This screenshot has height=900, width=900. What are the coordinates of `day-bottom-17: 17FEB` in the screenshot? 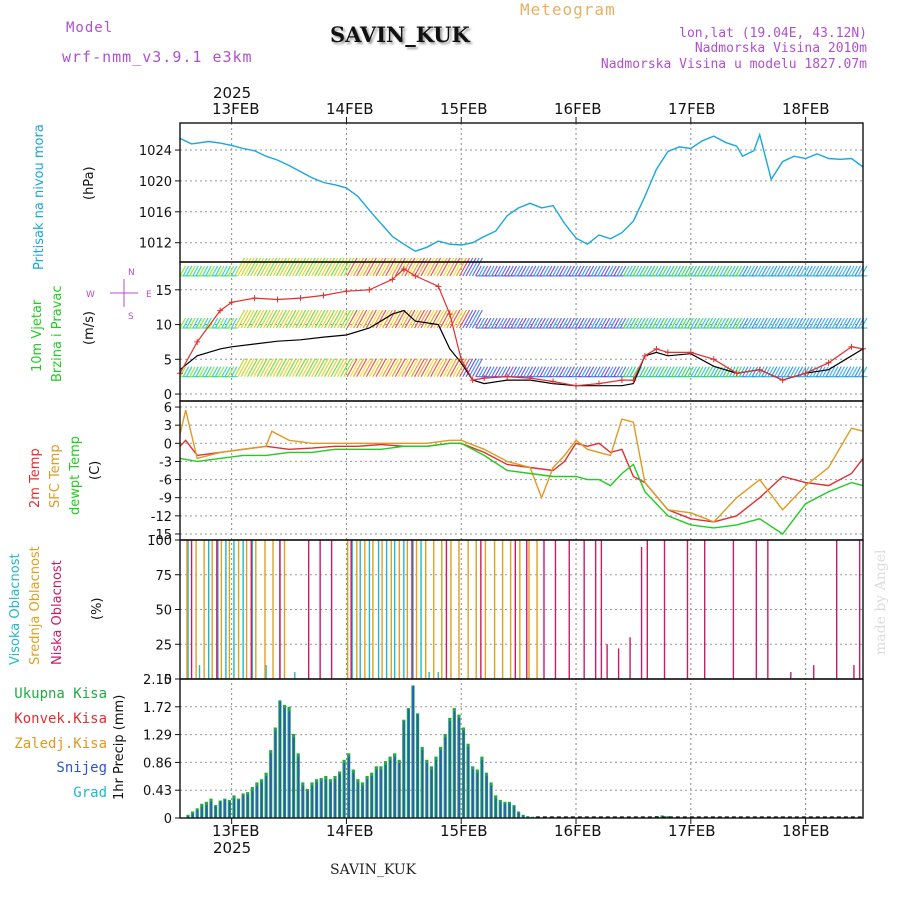 It's located at (692, 831).